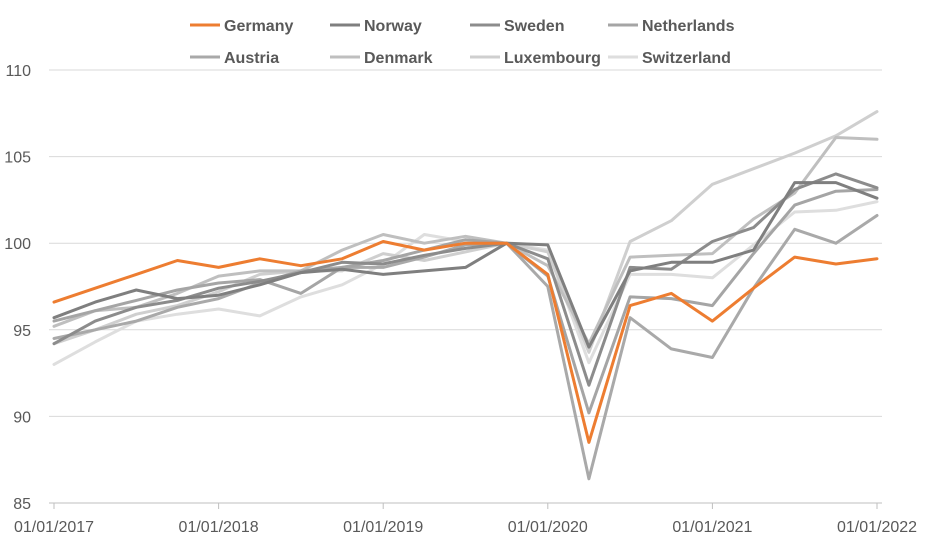 This screenshot has width=946, height=551. I want to click on x-tick-label: 01/01/2018, so click(219, 527).